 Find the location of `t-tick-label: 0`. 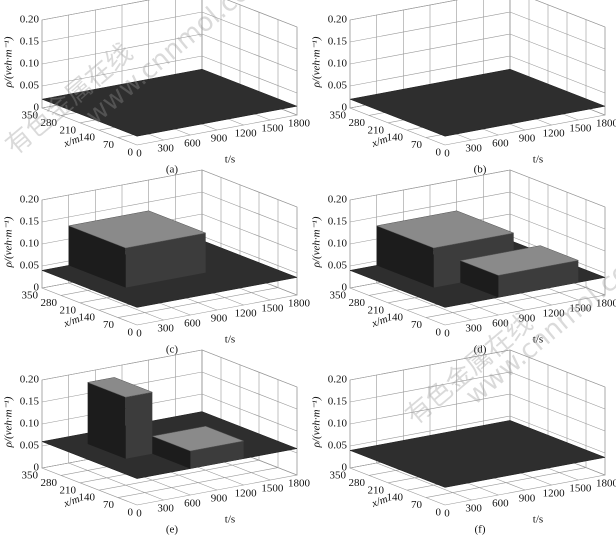

t-tick-label: 0 is located at coordinates (447, 514).